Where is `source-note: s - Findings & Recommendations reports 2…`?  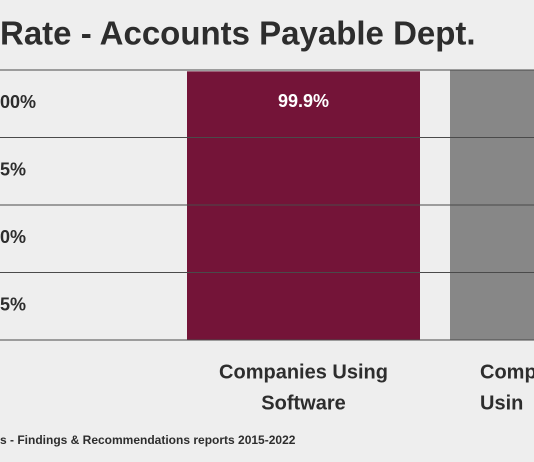
source-note: s - Findings & Recommendations reports 2… is located at coordinates (148, 440).